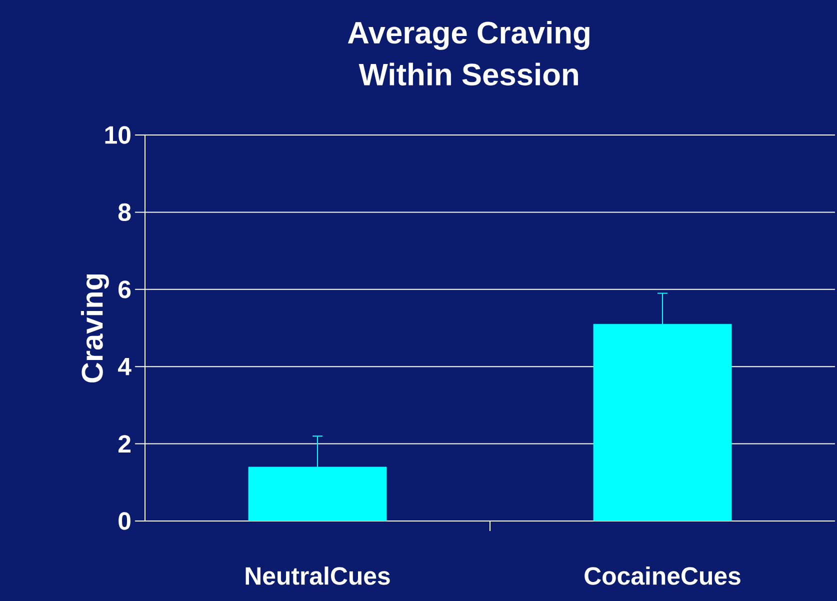 The width and height of the screenshot is (837, 601). Describe the element at coordinates (662, 575) in the screenshot. I see `x-tick-label: CocaineCues` at that location.